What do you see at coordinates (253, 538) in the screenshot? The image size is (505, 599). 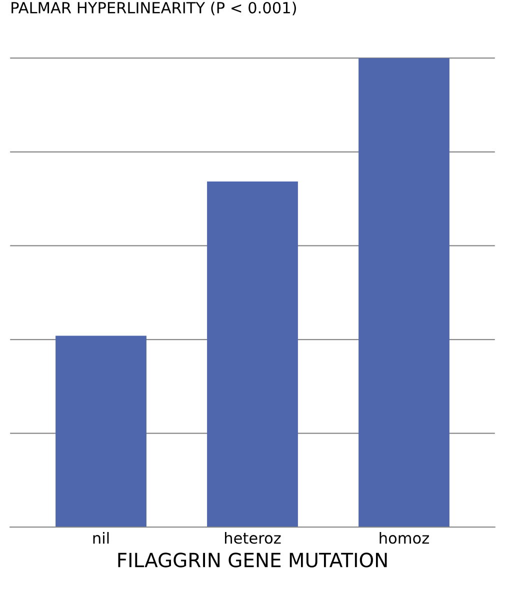 I see `x-tick-label: heteroz` at bounding box center [253, 538].